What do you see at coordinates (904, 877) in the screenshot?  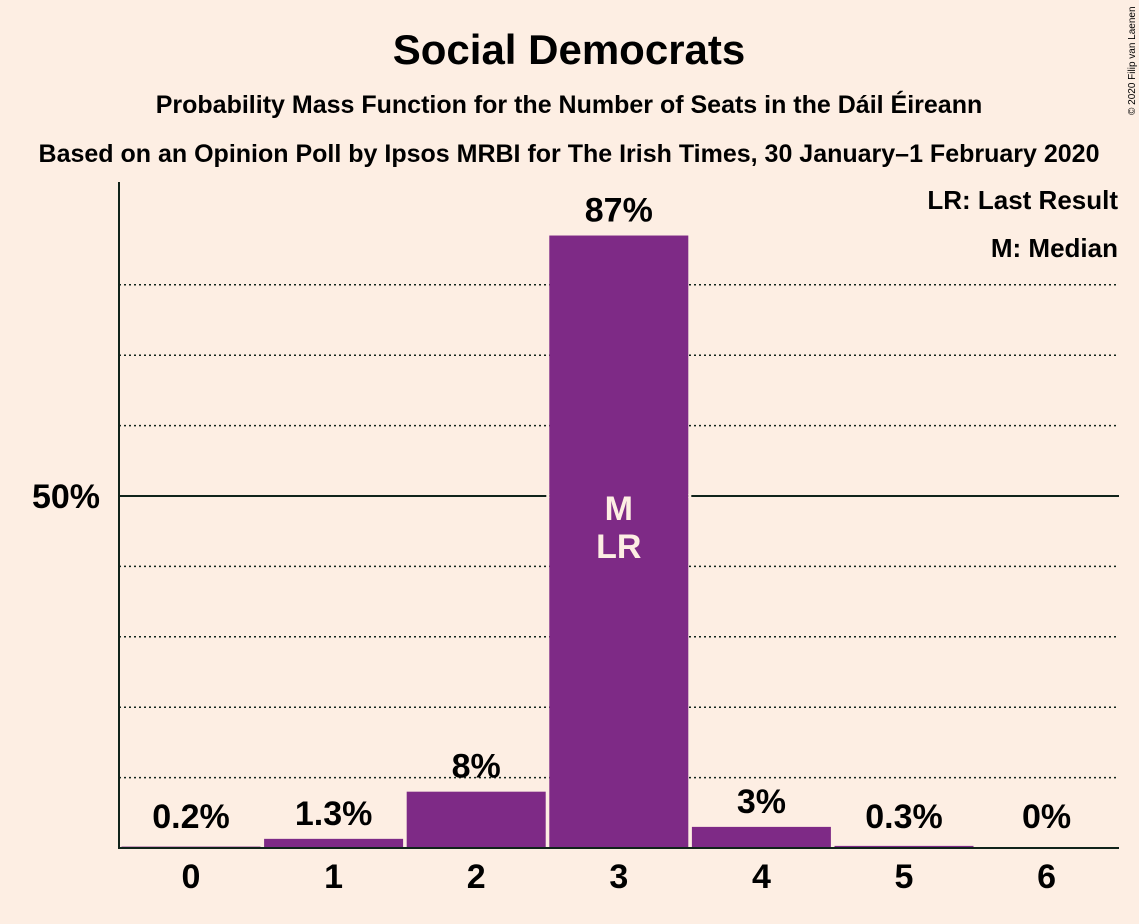 I see `x-tick-5: 5` at bounding box center [904, 877].